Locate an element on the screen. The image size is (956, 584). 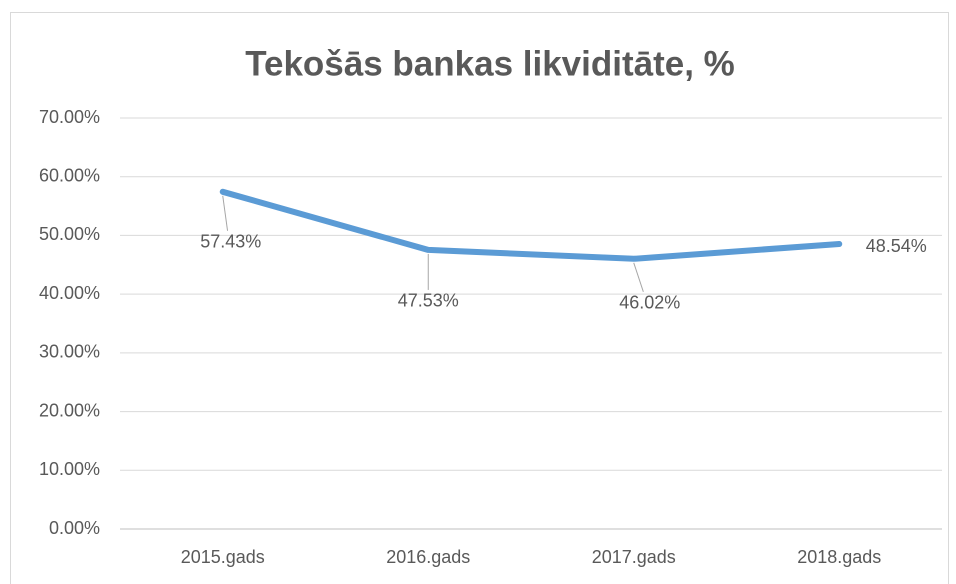
y-tick-label: 50.00% is located at coordinates (69, 234).